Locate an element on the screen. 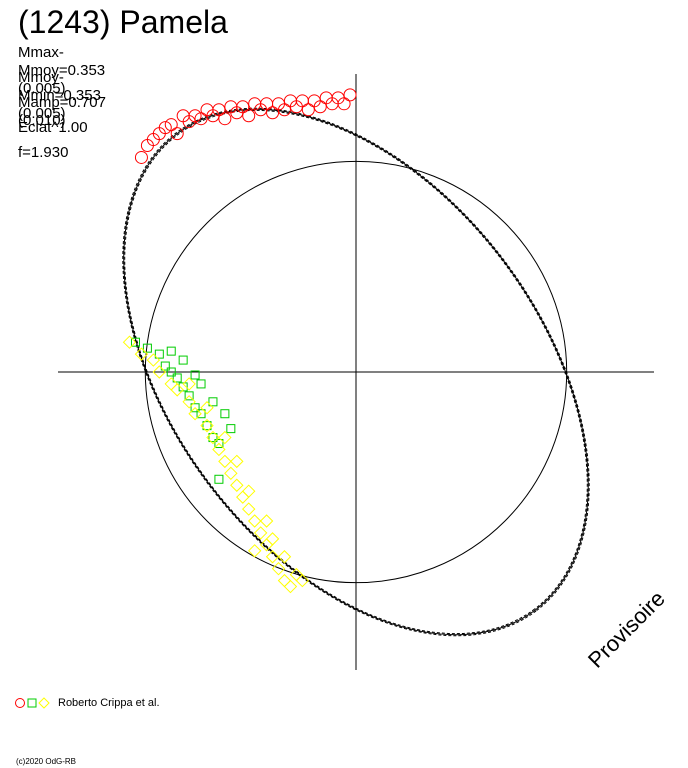 The image size is (688, 768). legend-circle-marker is located at coordinates (20, 703).